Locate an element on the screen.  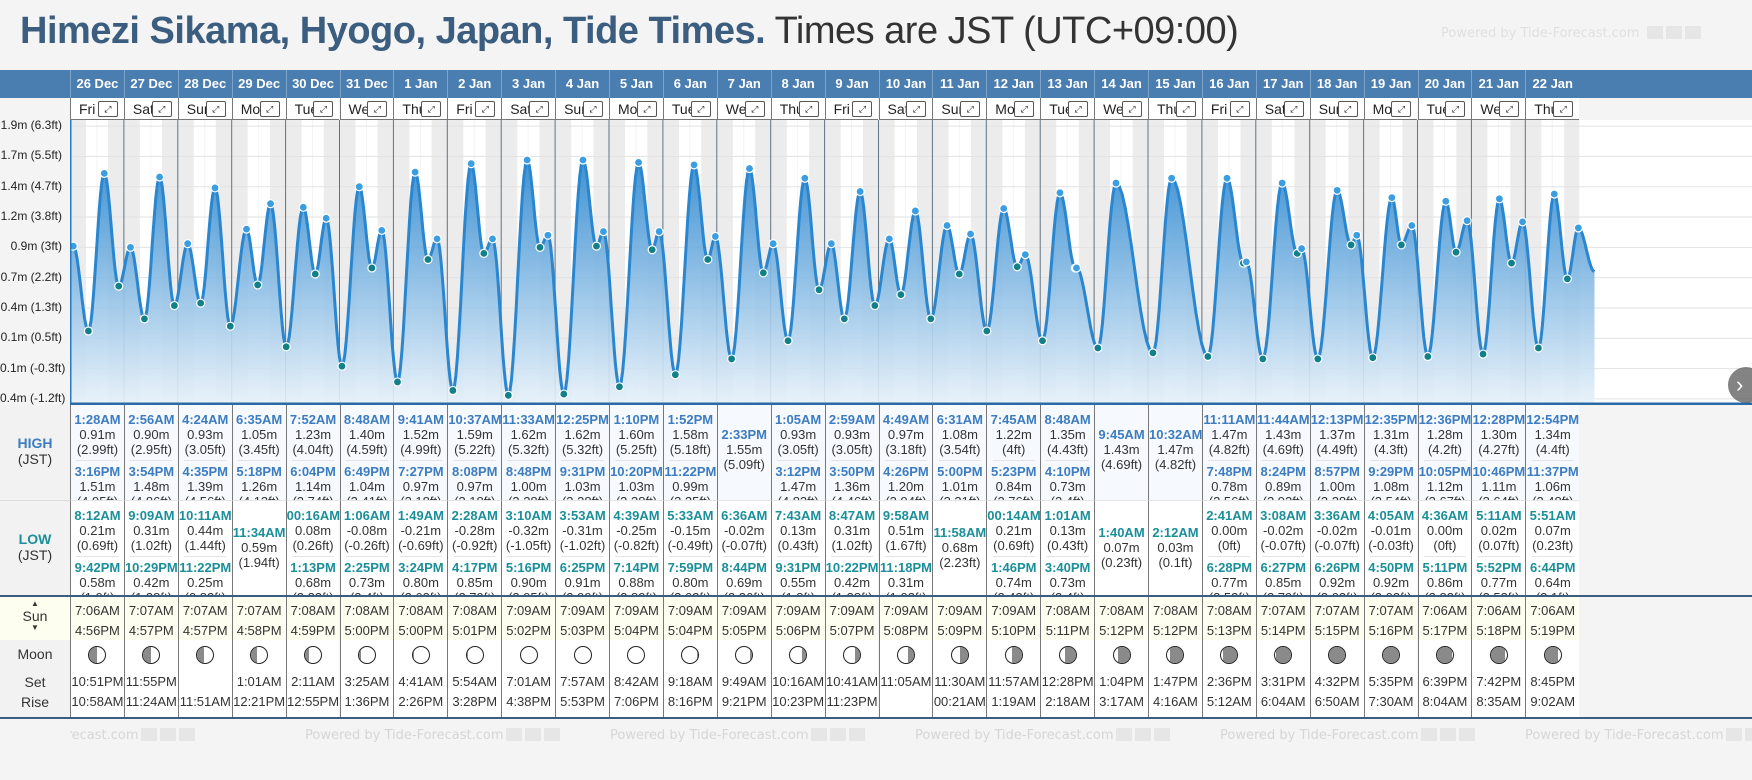
weekday-label: Sun is located at coordinates (954, 109).